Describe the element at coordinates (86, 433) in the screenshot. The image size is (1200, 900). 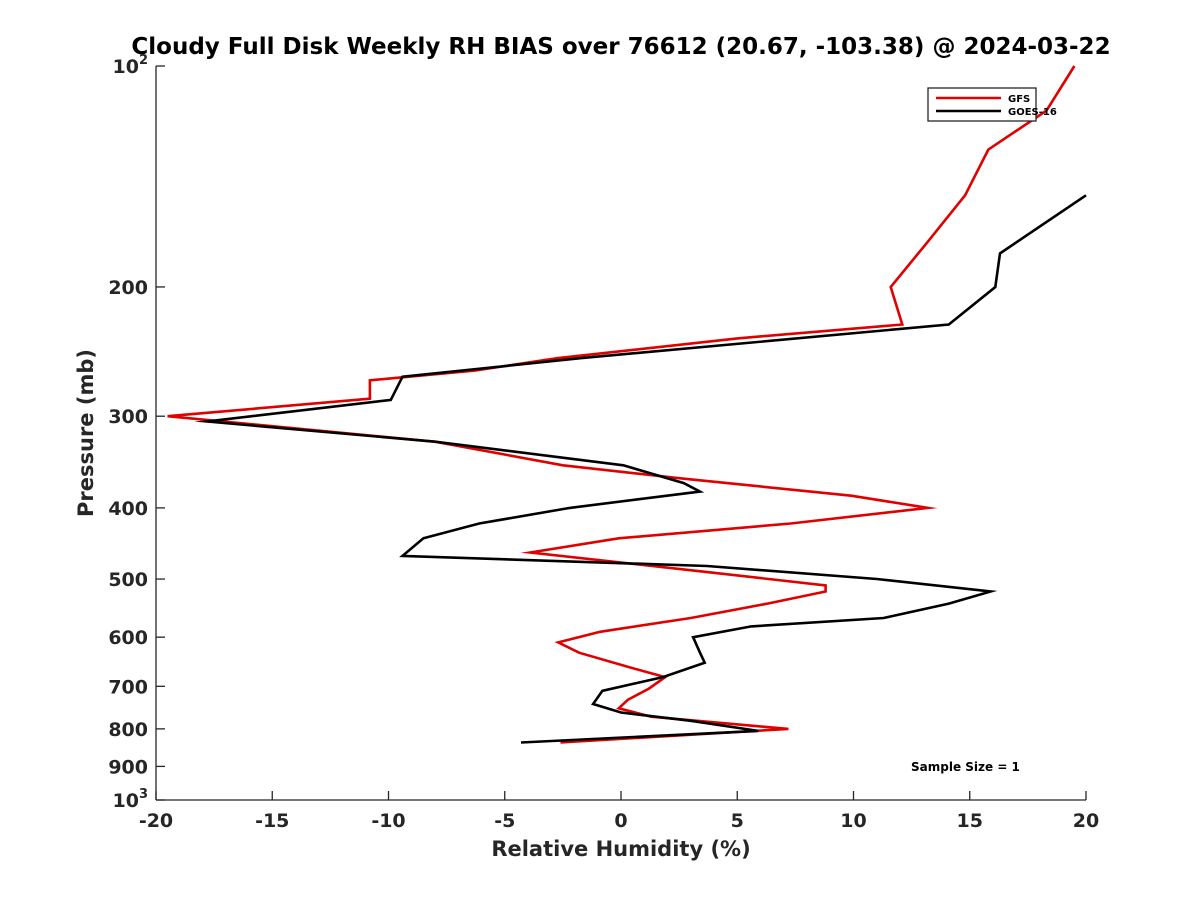
I see `y-axis-label: Pressure (mb)` at that location.